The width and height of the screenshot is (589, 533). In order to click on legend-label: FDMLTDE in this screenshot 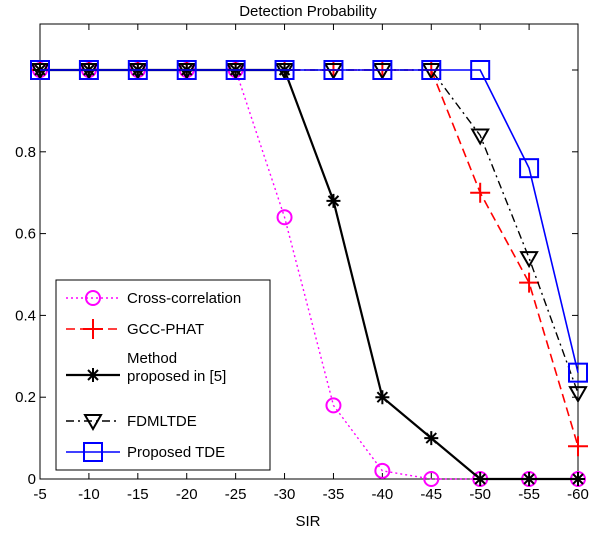, I will do `click(162, 421)`.